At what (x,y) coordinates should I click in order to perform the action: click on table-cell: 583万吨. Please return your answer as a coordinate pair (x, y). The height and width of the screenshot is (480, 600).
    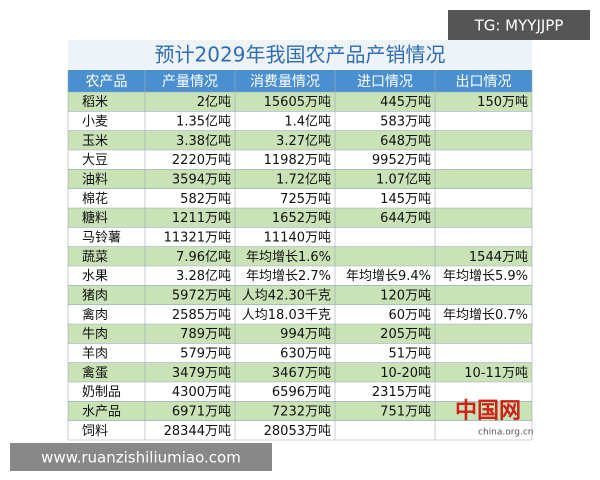
    Looking at the image, I should click on (405, 122).